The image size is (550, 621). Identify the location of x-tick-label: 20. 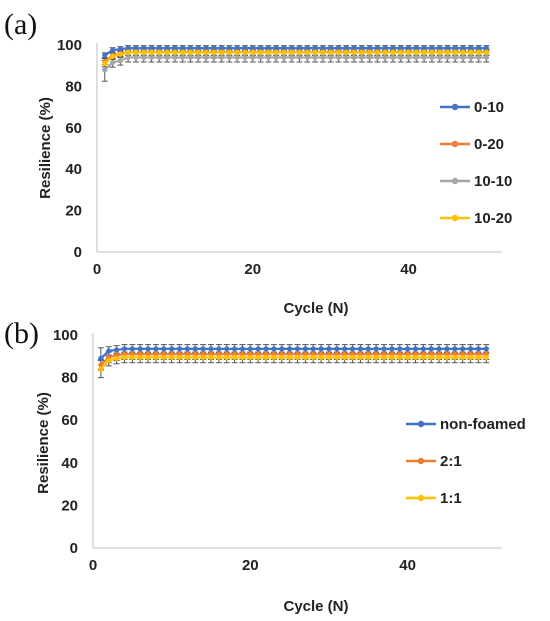
(250, 565).